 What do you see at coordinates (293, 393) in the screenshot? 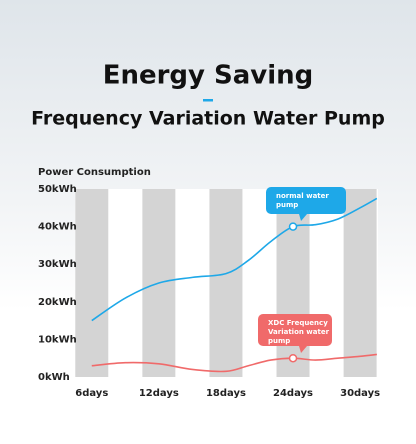
I see `x-tick-label: 24days` at bounding box center [293, 393].